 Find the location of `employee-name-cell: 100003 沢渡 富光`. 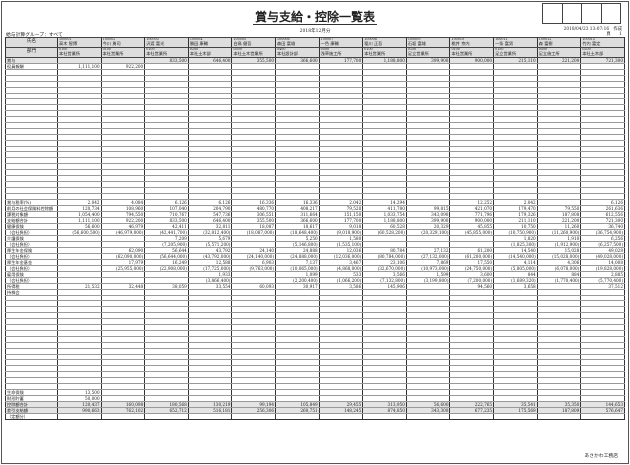

employee-name-cell: 100003 沢渡 富光 is located at coordinates (166, 42).